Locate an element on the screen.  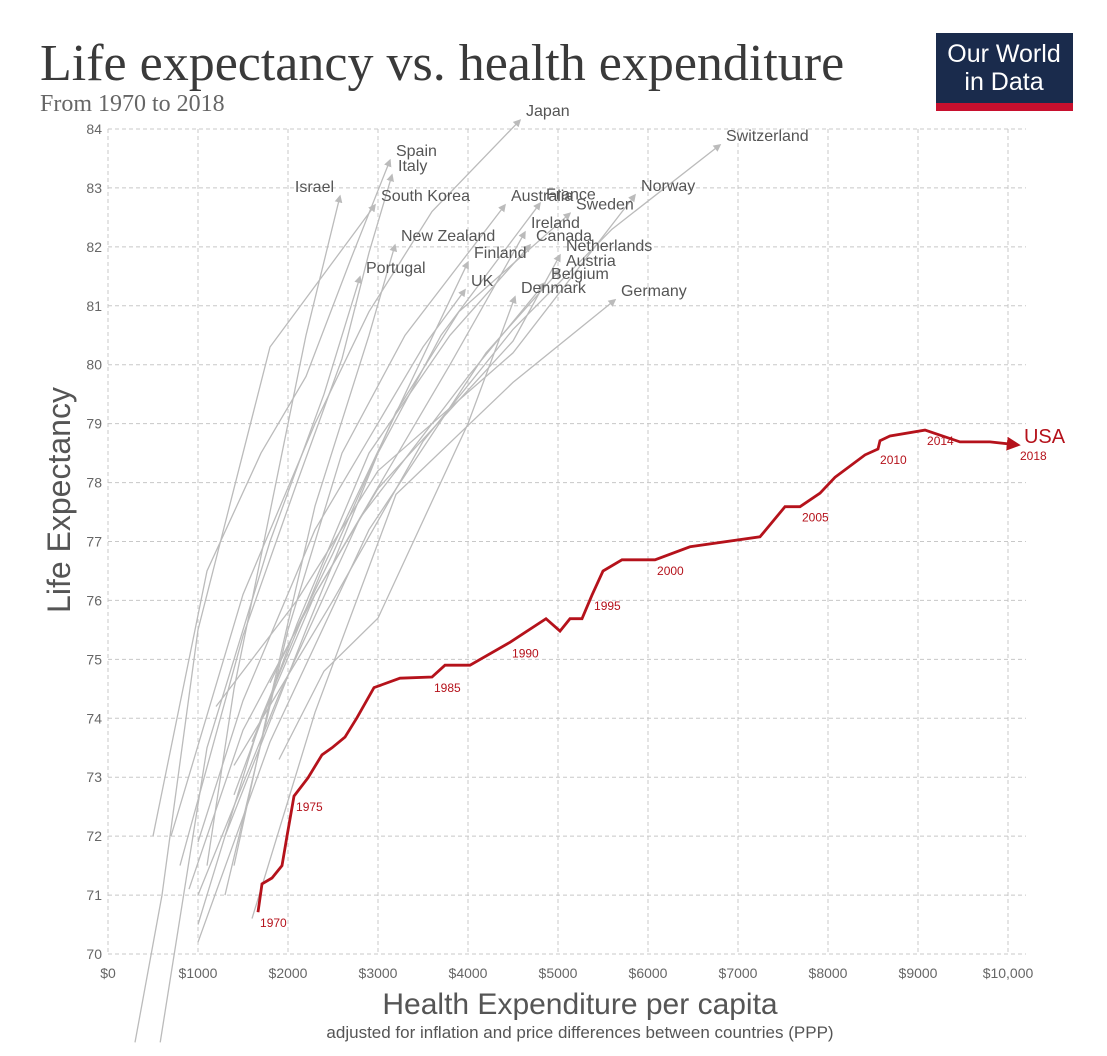
year-label: 2010 is located at coordinates (893, 460).